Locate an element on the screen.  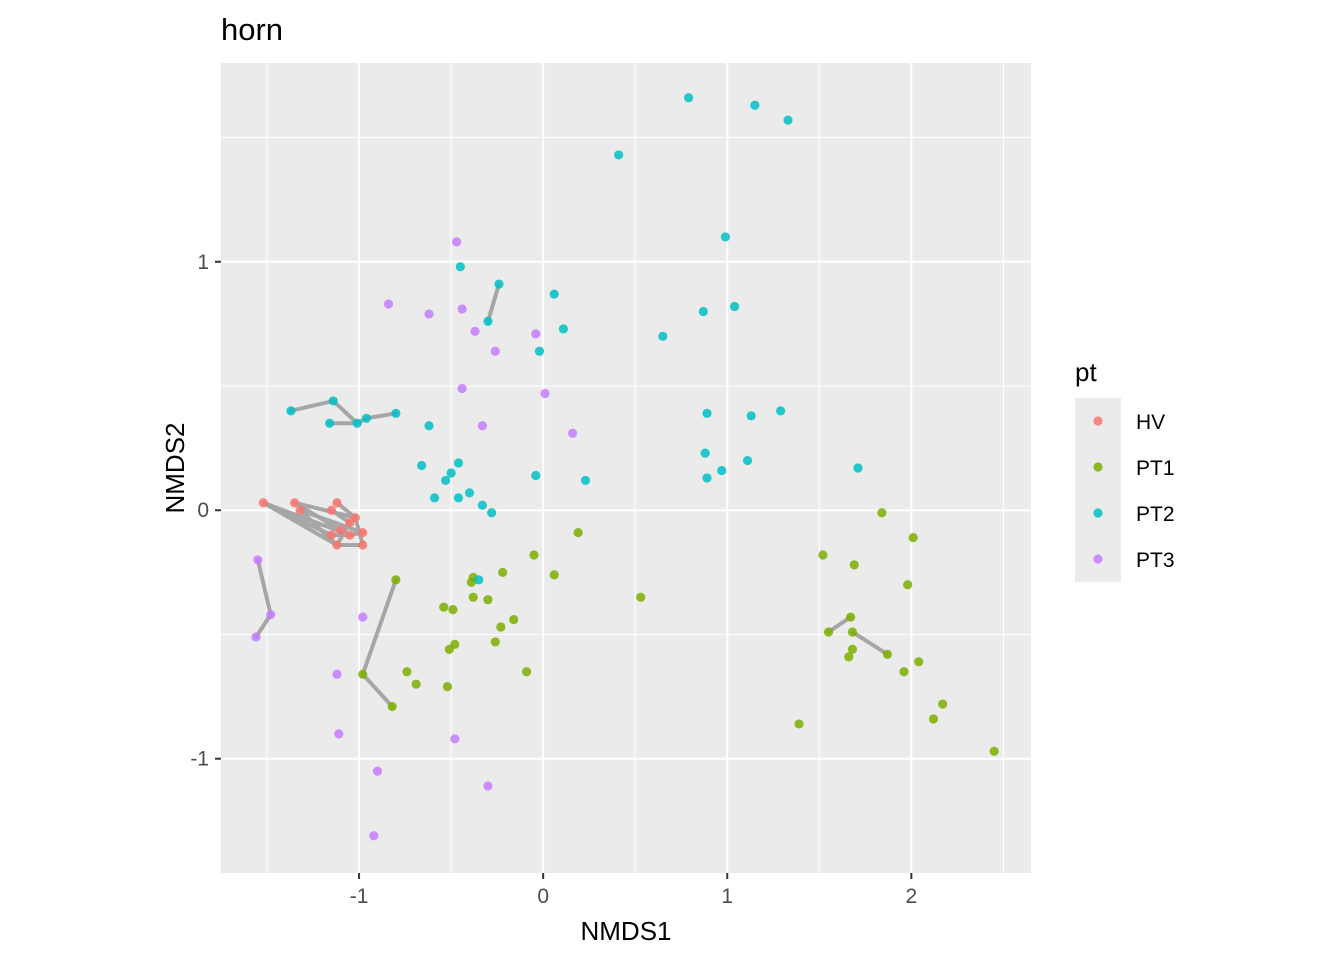
y-tick-label: 1 is located at coordinates (203, 262).